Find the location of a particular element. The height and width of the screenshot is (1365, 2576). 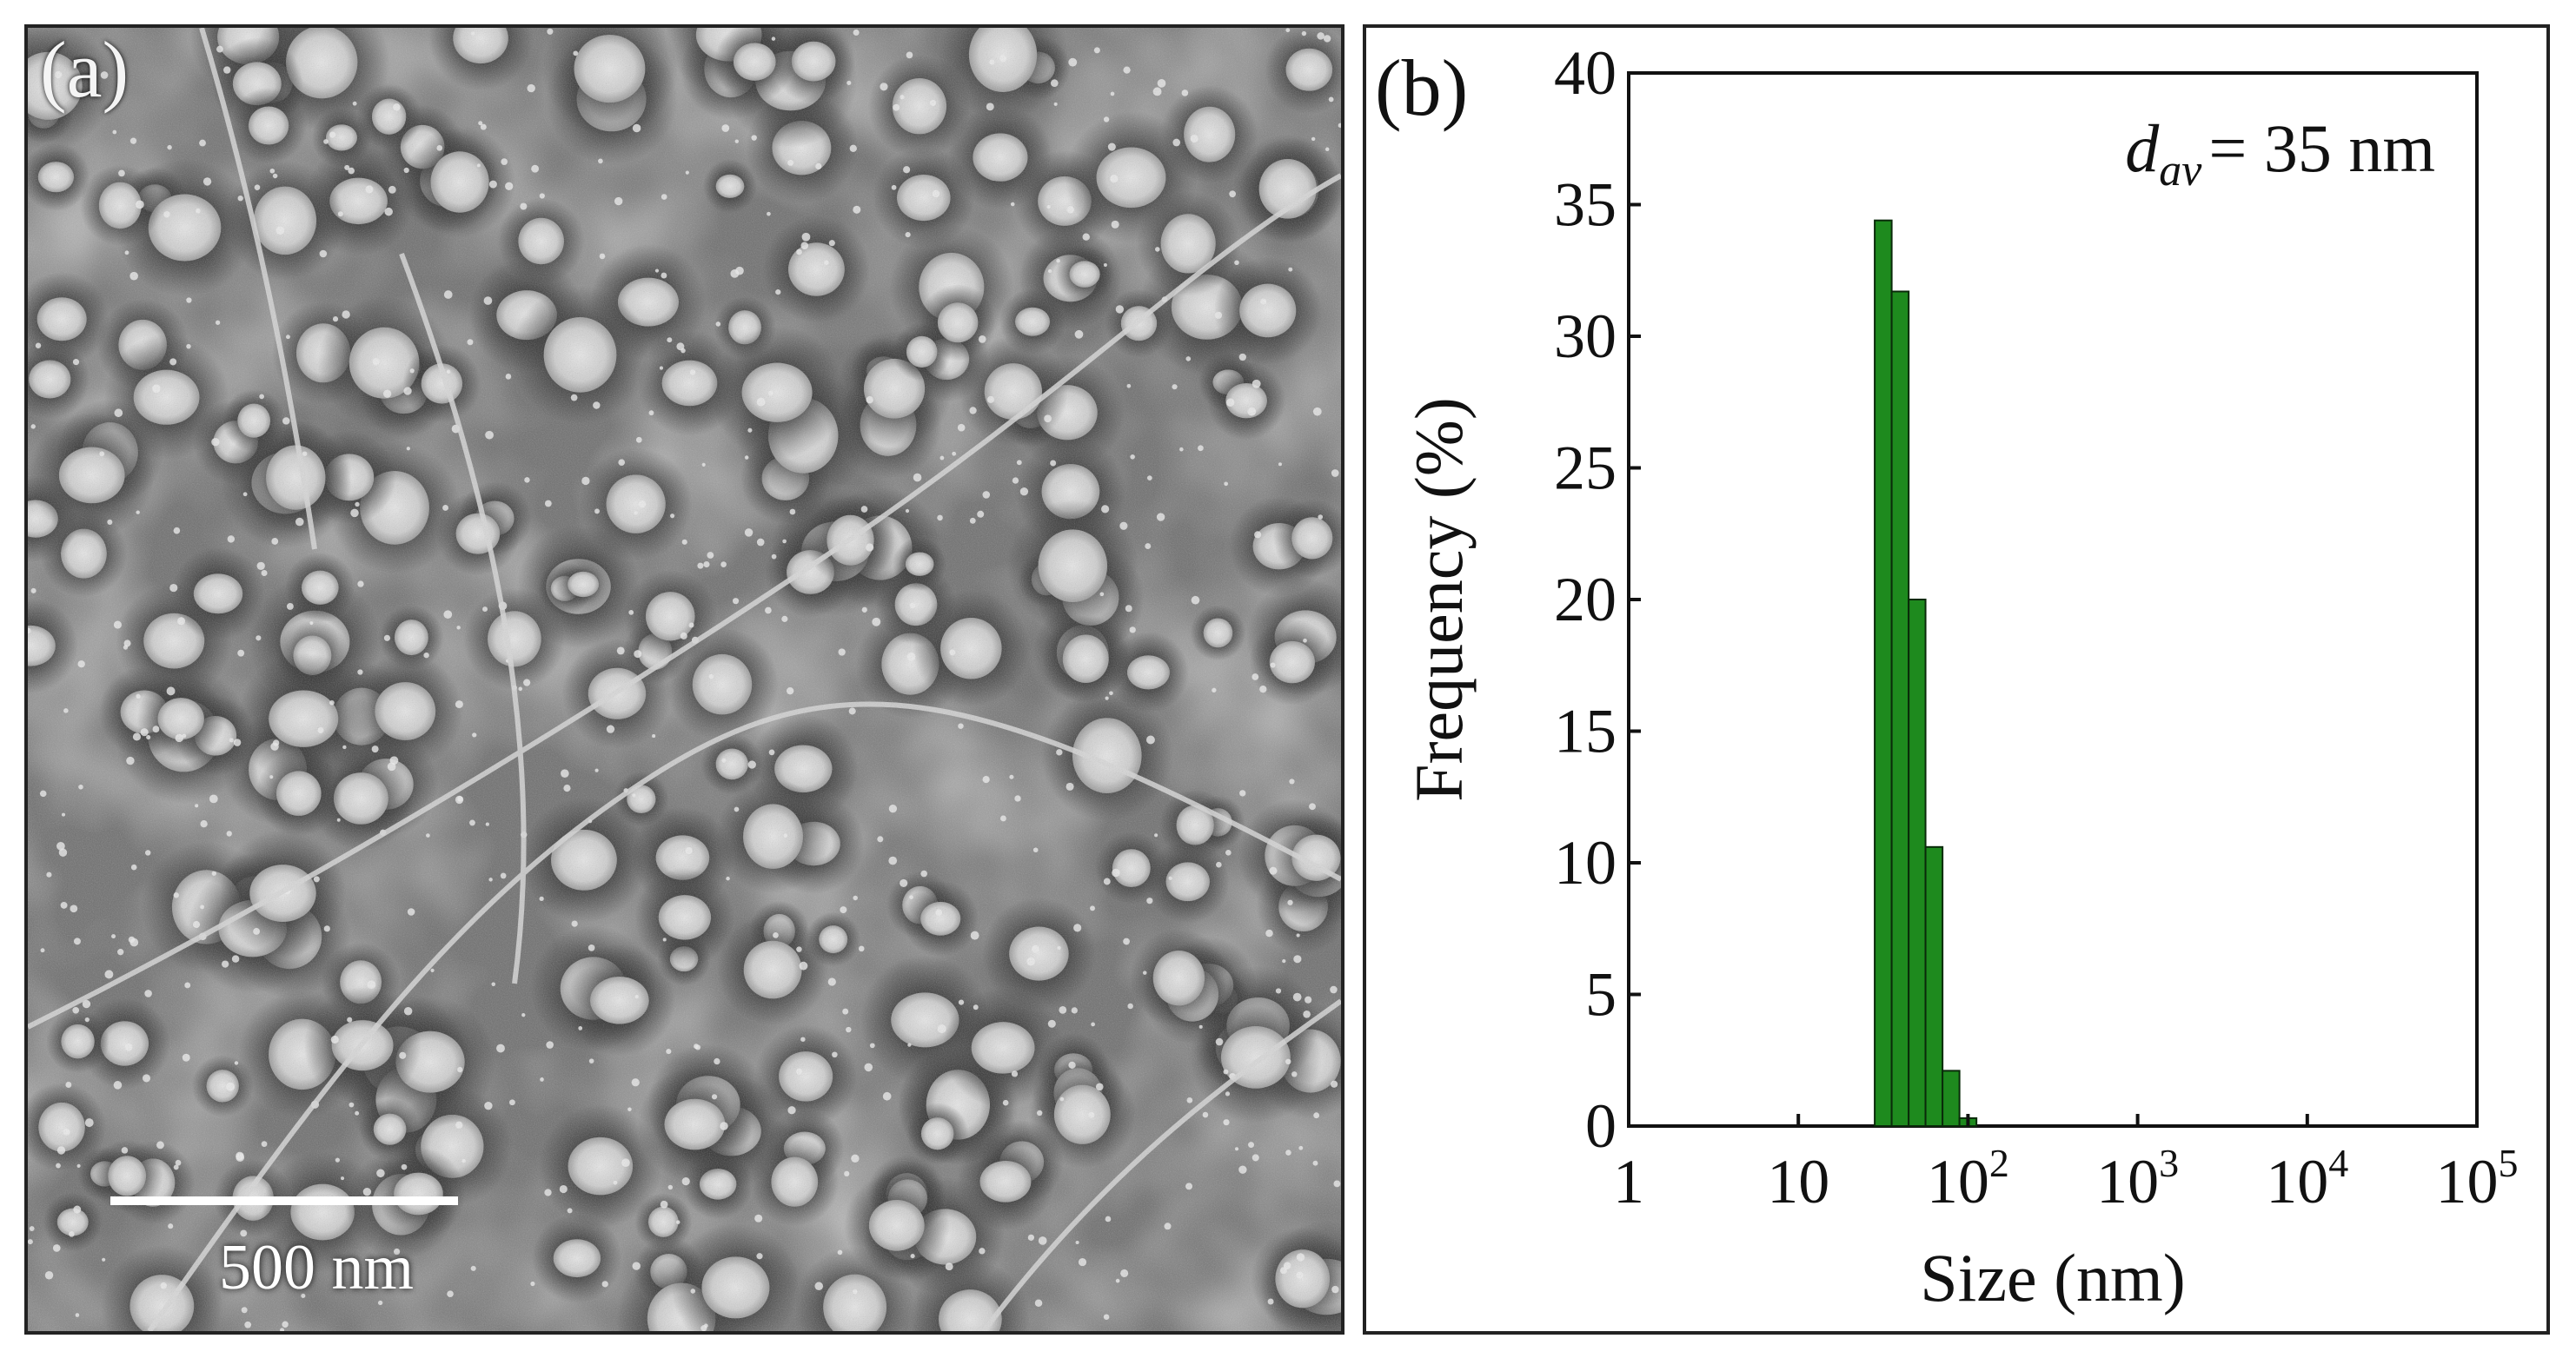

average-diameter-annotation: dav = 35 nm is located at coordinates (2280, 152).